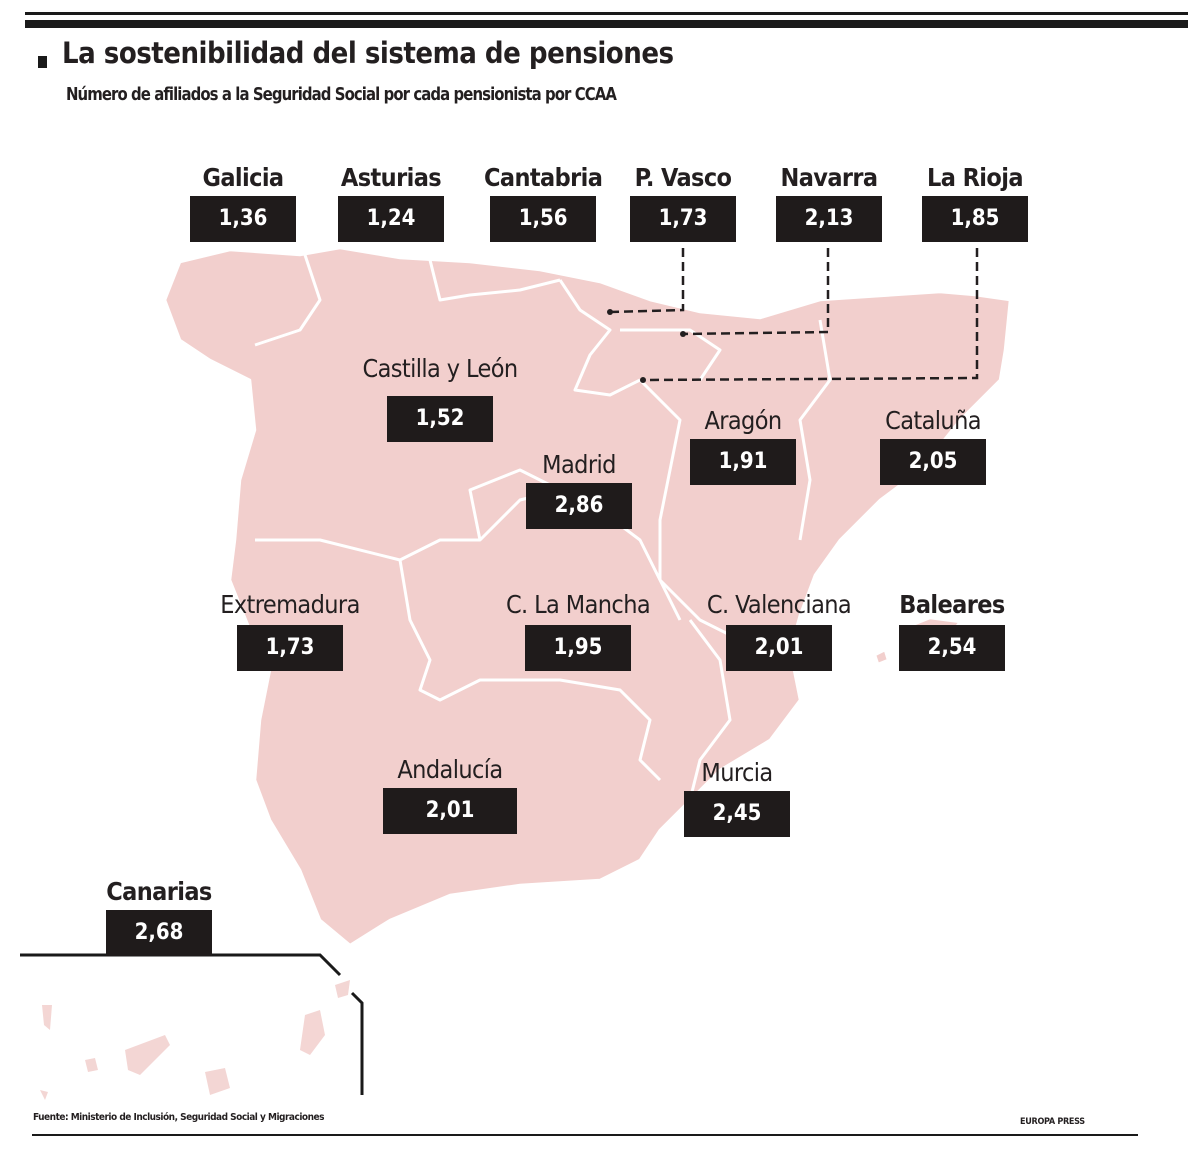  I want to click on region-murcia: Murcia 2,45, so click(737, 797).